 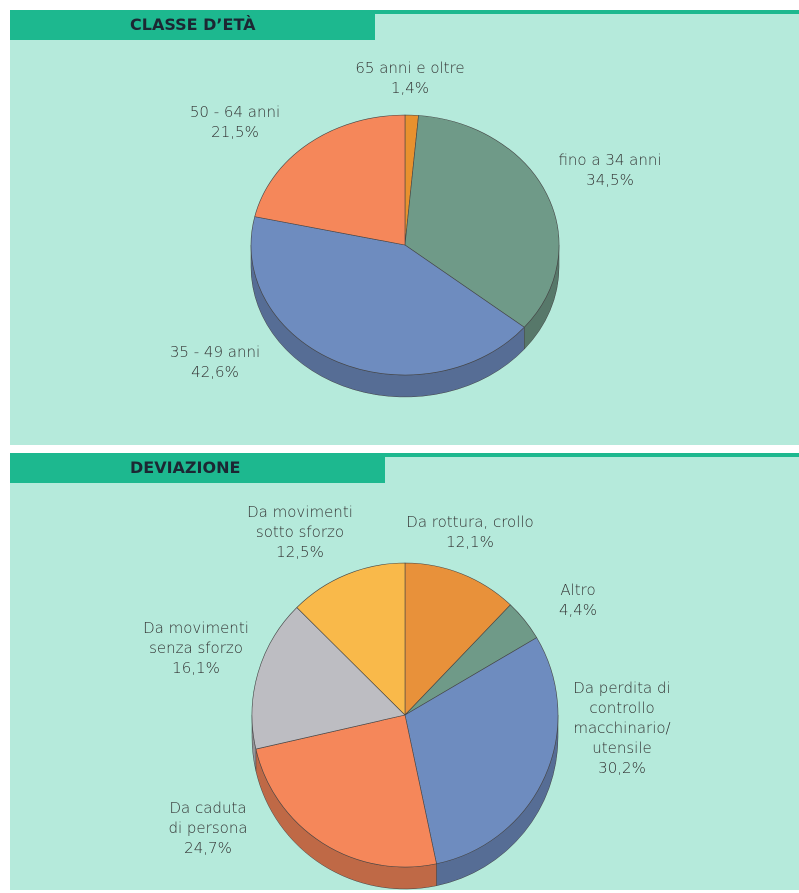 What do you see at coordinates (410, 68) in the screenshot?
I see `category-label: 65 anni e oltre` at bounding box center [410, 68].